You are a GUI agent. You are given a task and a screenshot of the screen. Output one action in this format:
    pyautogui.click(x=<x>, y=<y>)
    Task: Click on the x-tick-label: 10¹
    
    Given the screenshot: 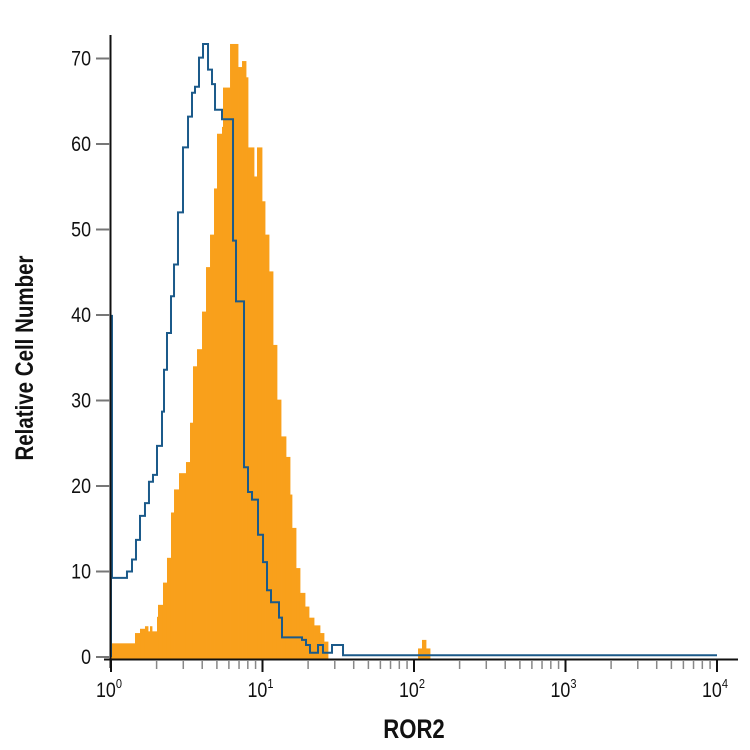 What is the action you would take?
    pyautogui.click(x=261, y=689)
    